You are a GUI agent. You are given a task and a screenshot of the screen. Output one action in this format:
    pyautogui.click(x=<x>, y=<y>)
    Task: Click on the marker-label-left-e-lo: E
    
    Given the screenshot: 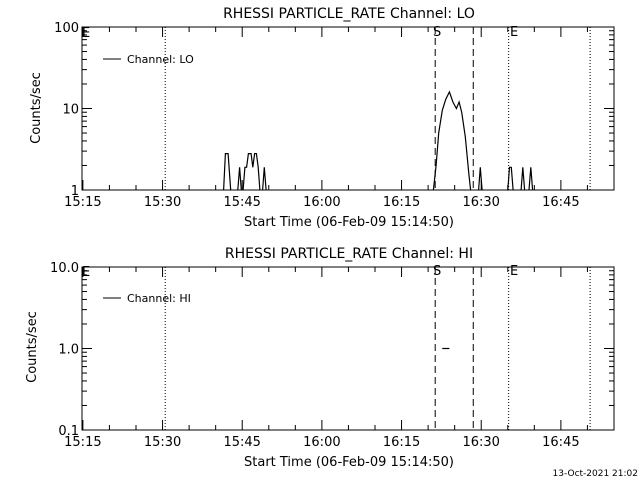 What is the action you would take?
    pyautogui.click(x=86, y=33)
    